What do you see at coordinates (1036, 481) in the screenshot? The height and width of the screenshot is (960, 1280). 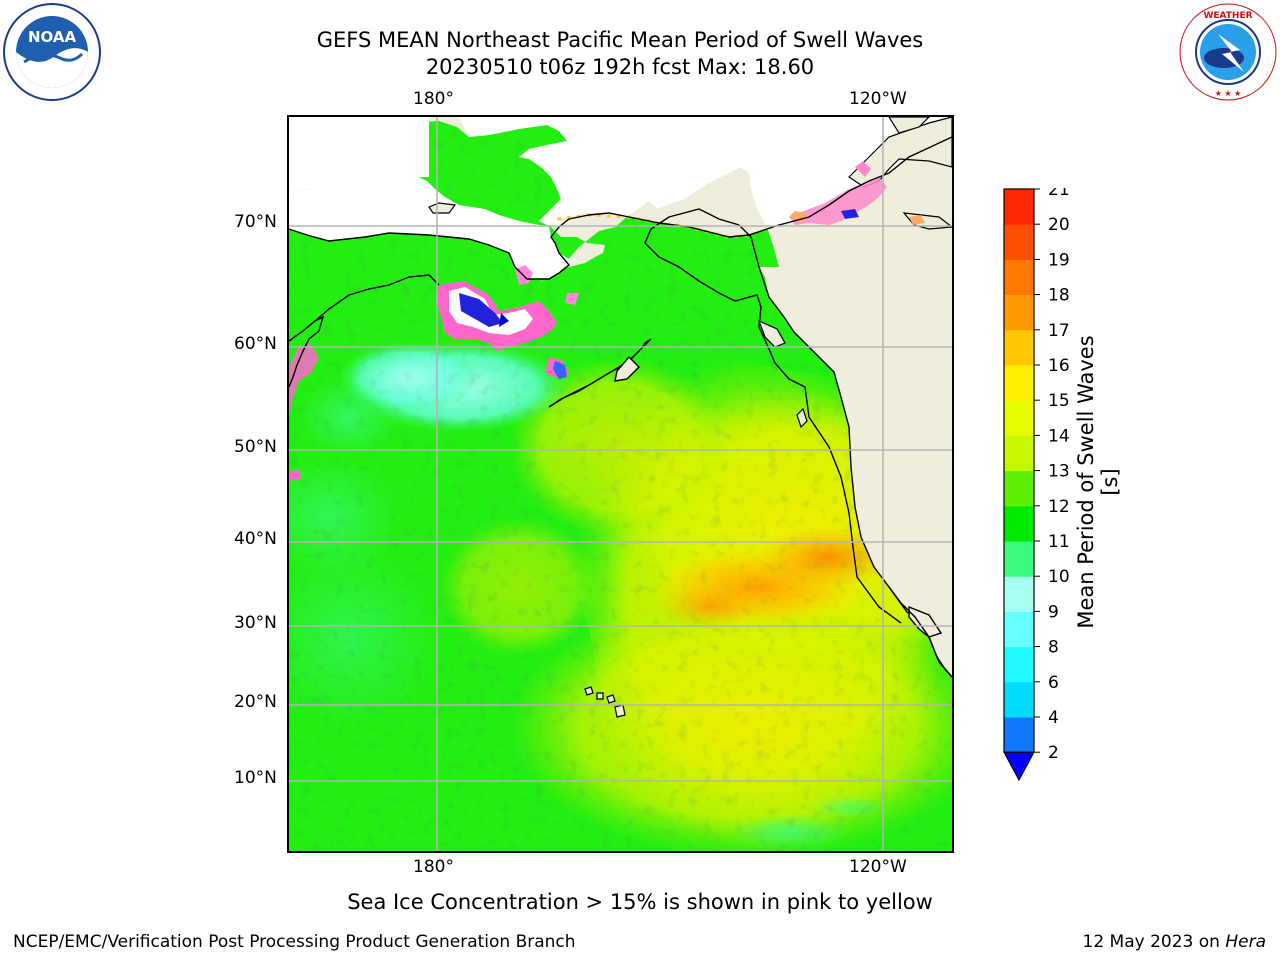 I see `colorbar-graphic: 2 4 6 8 9 10 11 12 13 14 15 16 17 18 19 20 21` at bounding box center [1036, 481].